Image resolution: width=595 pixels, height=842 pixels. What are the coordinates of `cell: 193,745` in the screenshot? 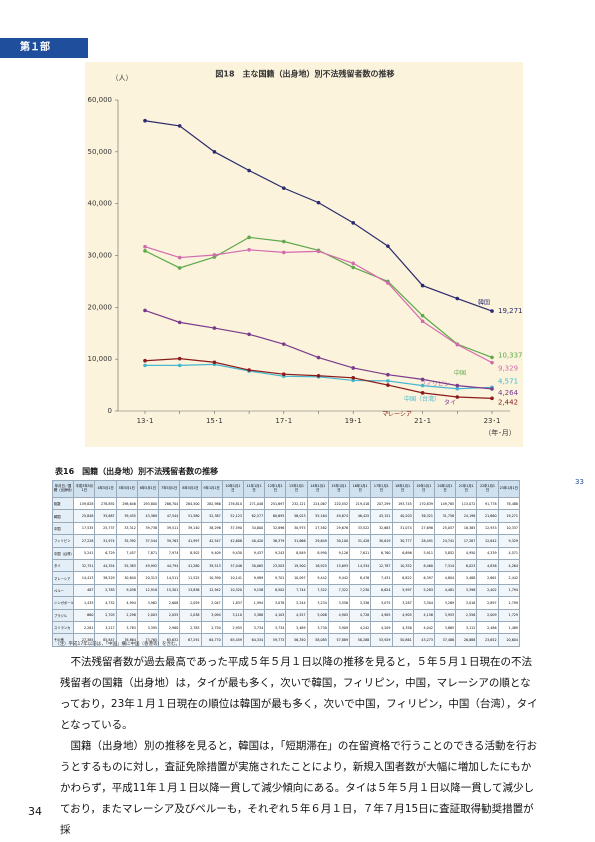 It's located at (402, 503).